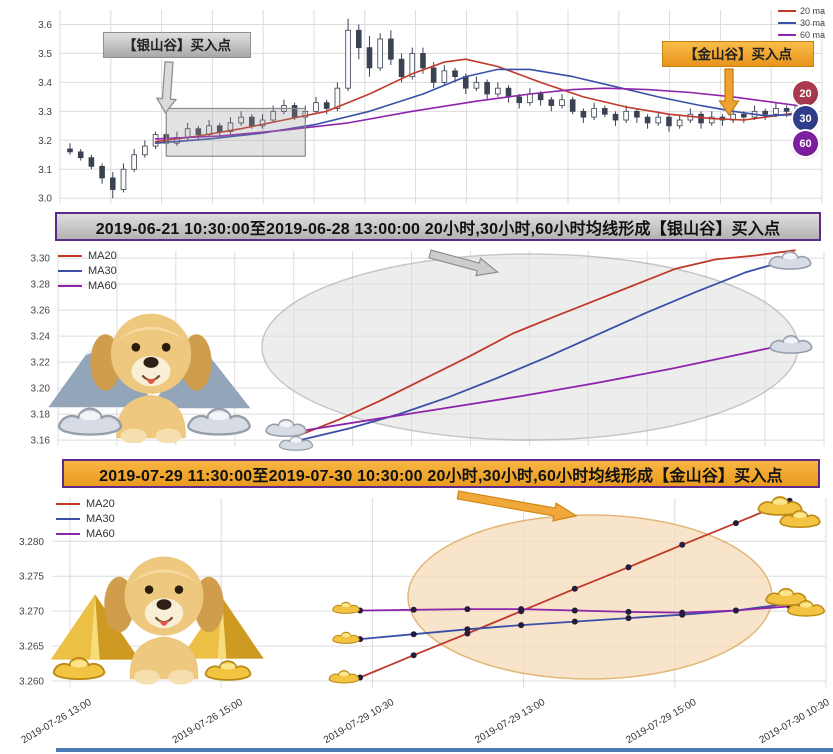 This screenshot has width=833, height=754. Describe the element at coordinates (805, 118) in the screenshot. I see `badge-ma30: 30` at that location.